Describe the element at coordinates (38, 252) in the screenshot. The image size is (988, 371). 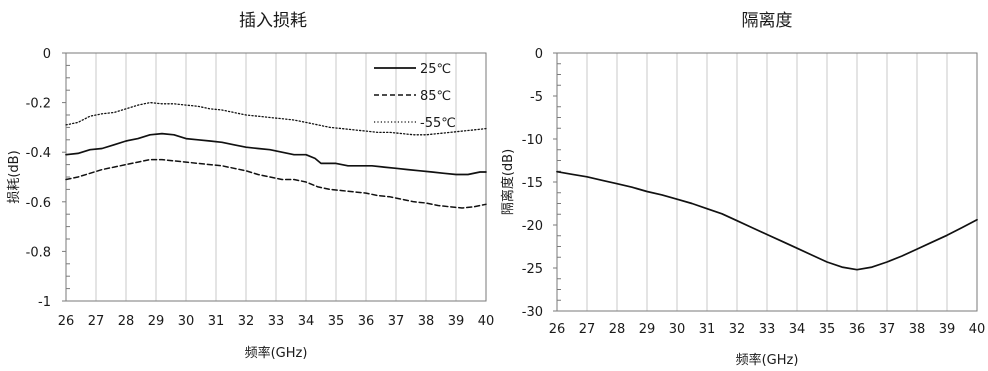
I see `y-tick-label: -0.8` at that location.